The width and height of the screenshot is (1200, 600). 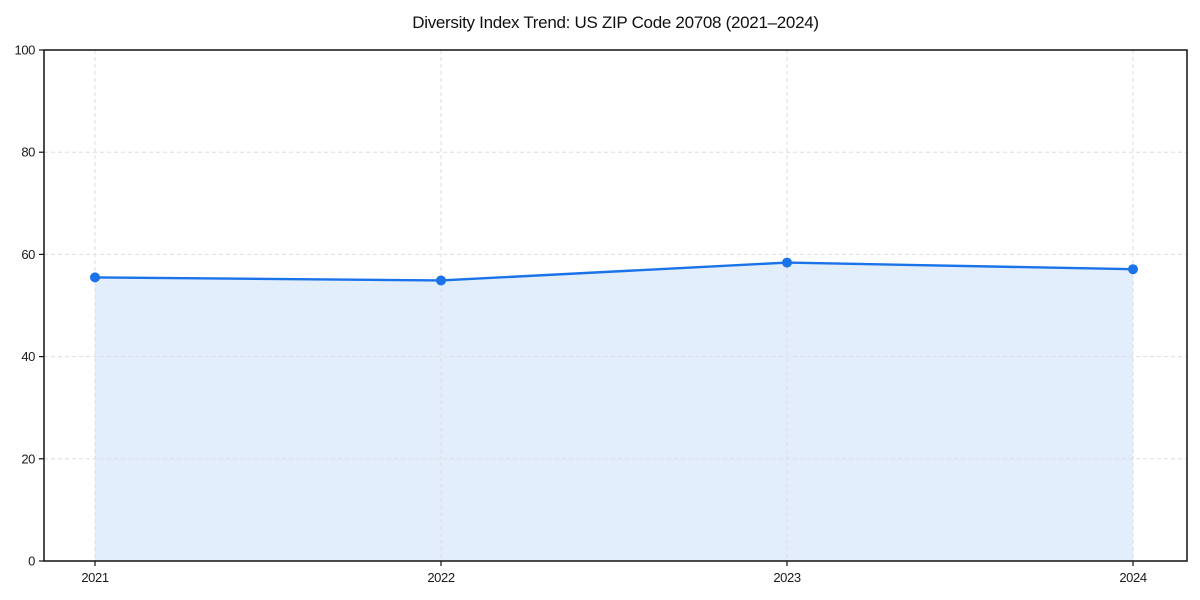 I want to click on y-tick-label: 100, so click(x=25, y=50).